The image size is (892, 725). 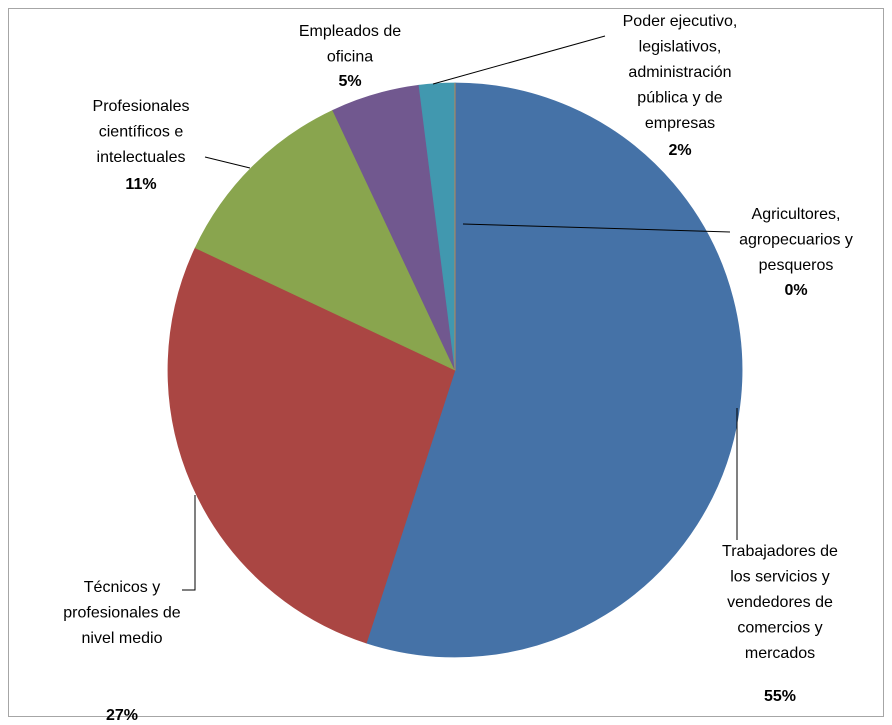 What do you see at coordinates (140, 184) in the screenshot?
I see `value-label: 11%` at bounding box center [140, 184].